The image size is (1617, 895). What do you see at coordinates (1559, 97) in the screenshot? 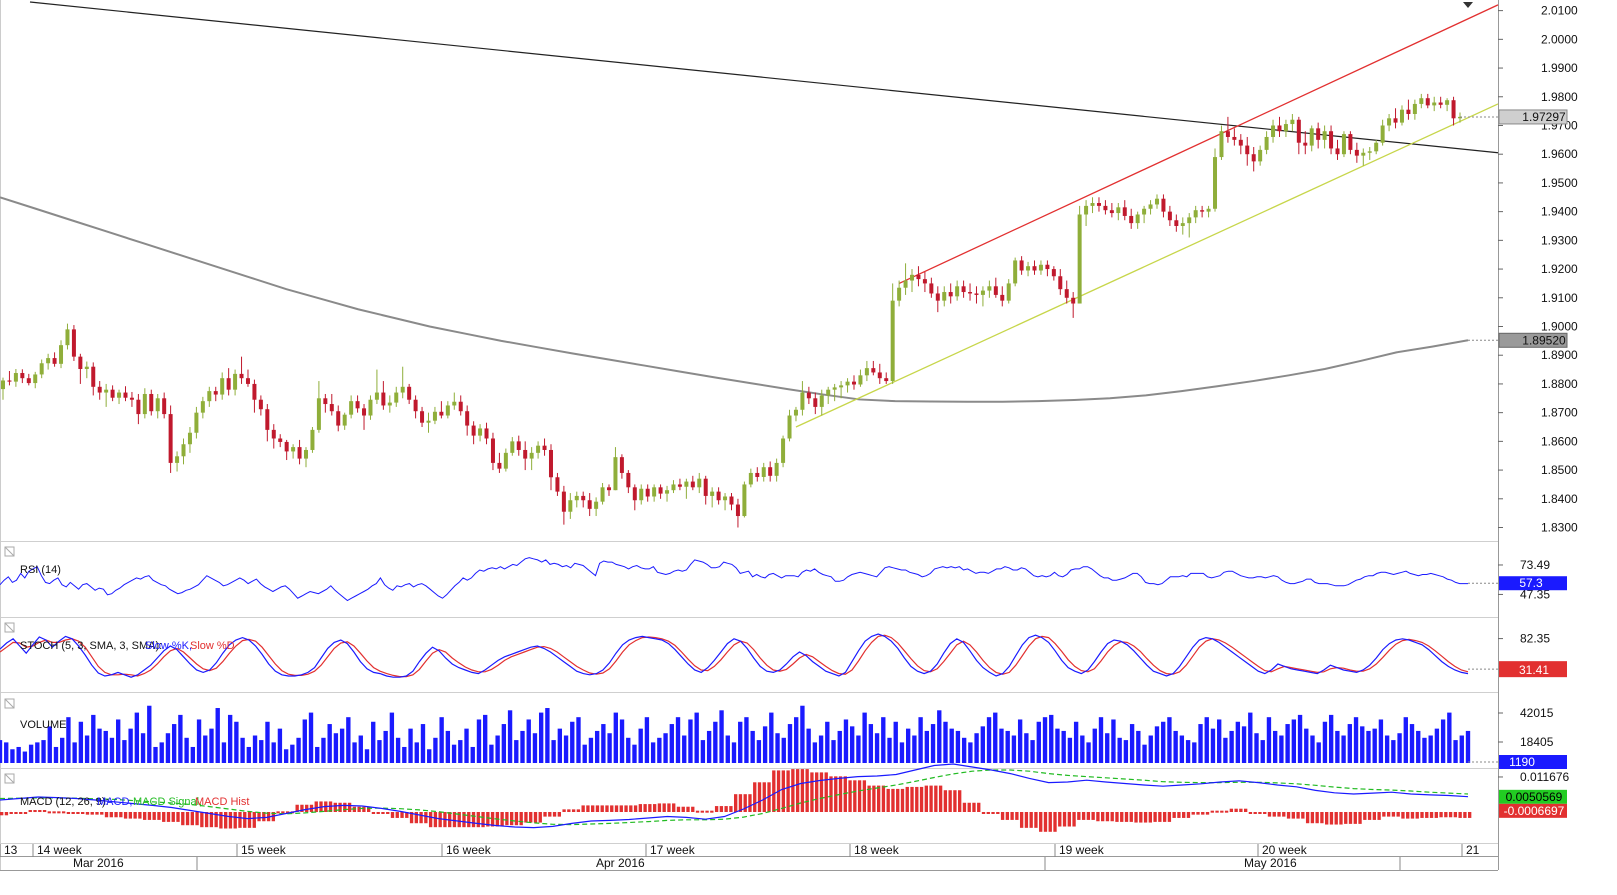
I see `price-tick-label: 1.9800` at bounding box center [1559, 97].